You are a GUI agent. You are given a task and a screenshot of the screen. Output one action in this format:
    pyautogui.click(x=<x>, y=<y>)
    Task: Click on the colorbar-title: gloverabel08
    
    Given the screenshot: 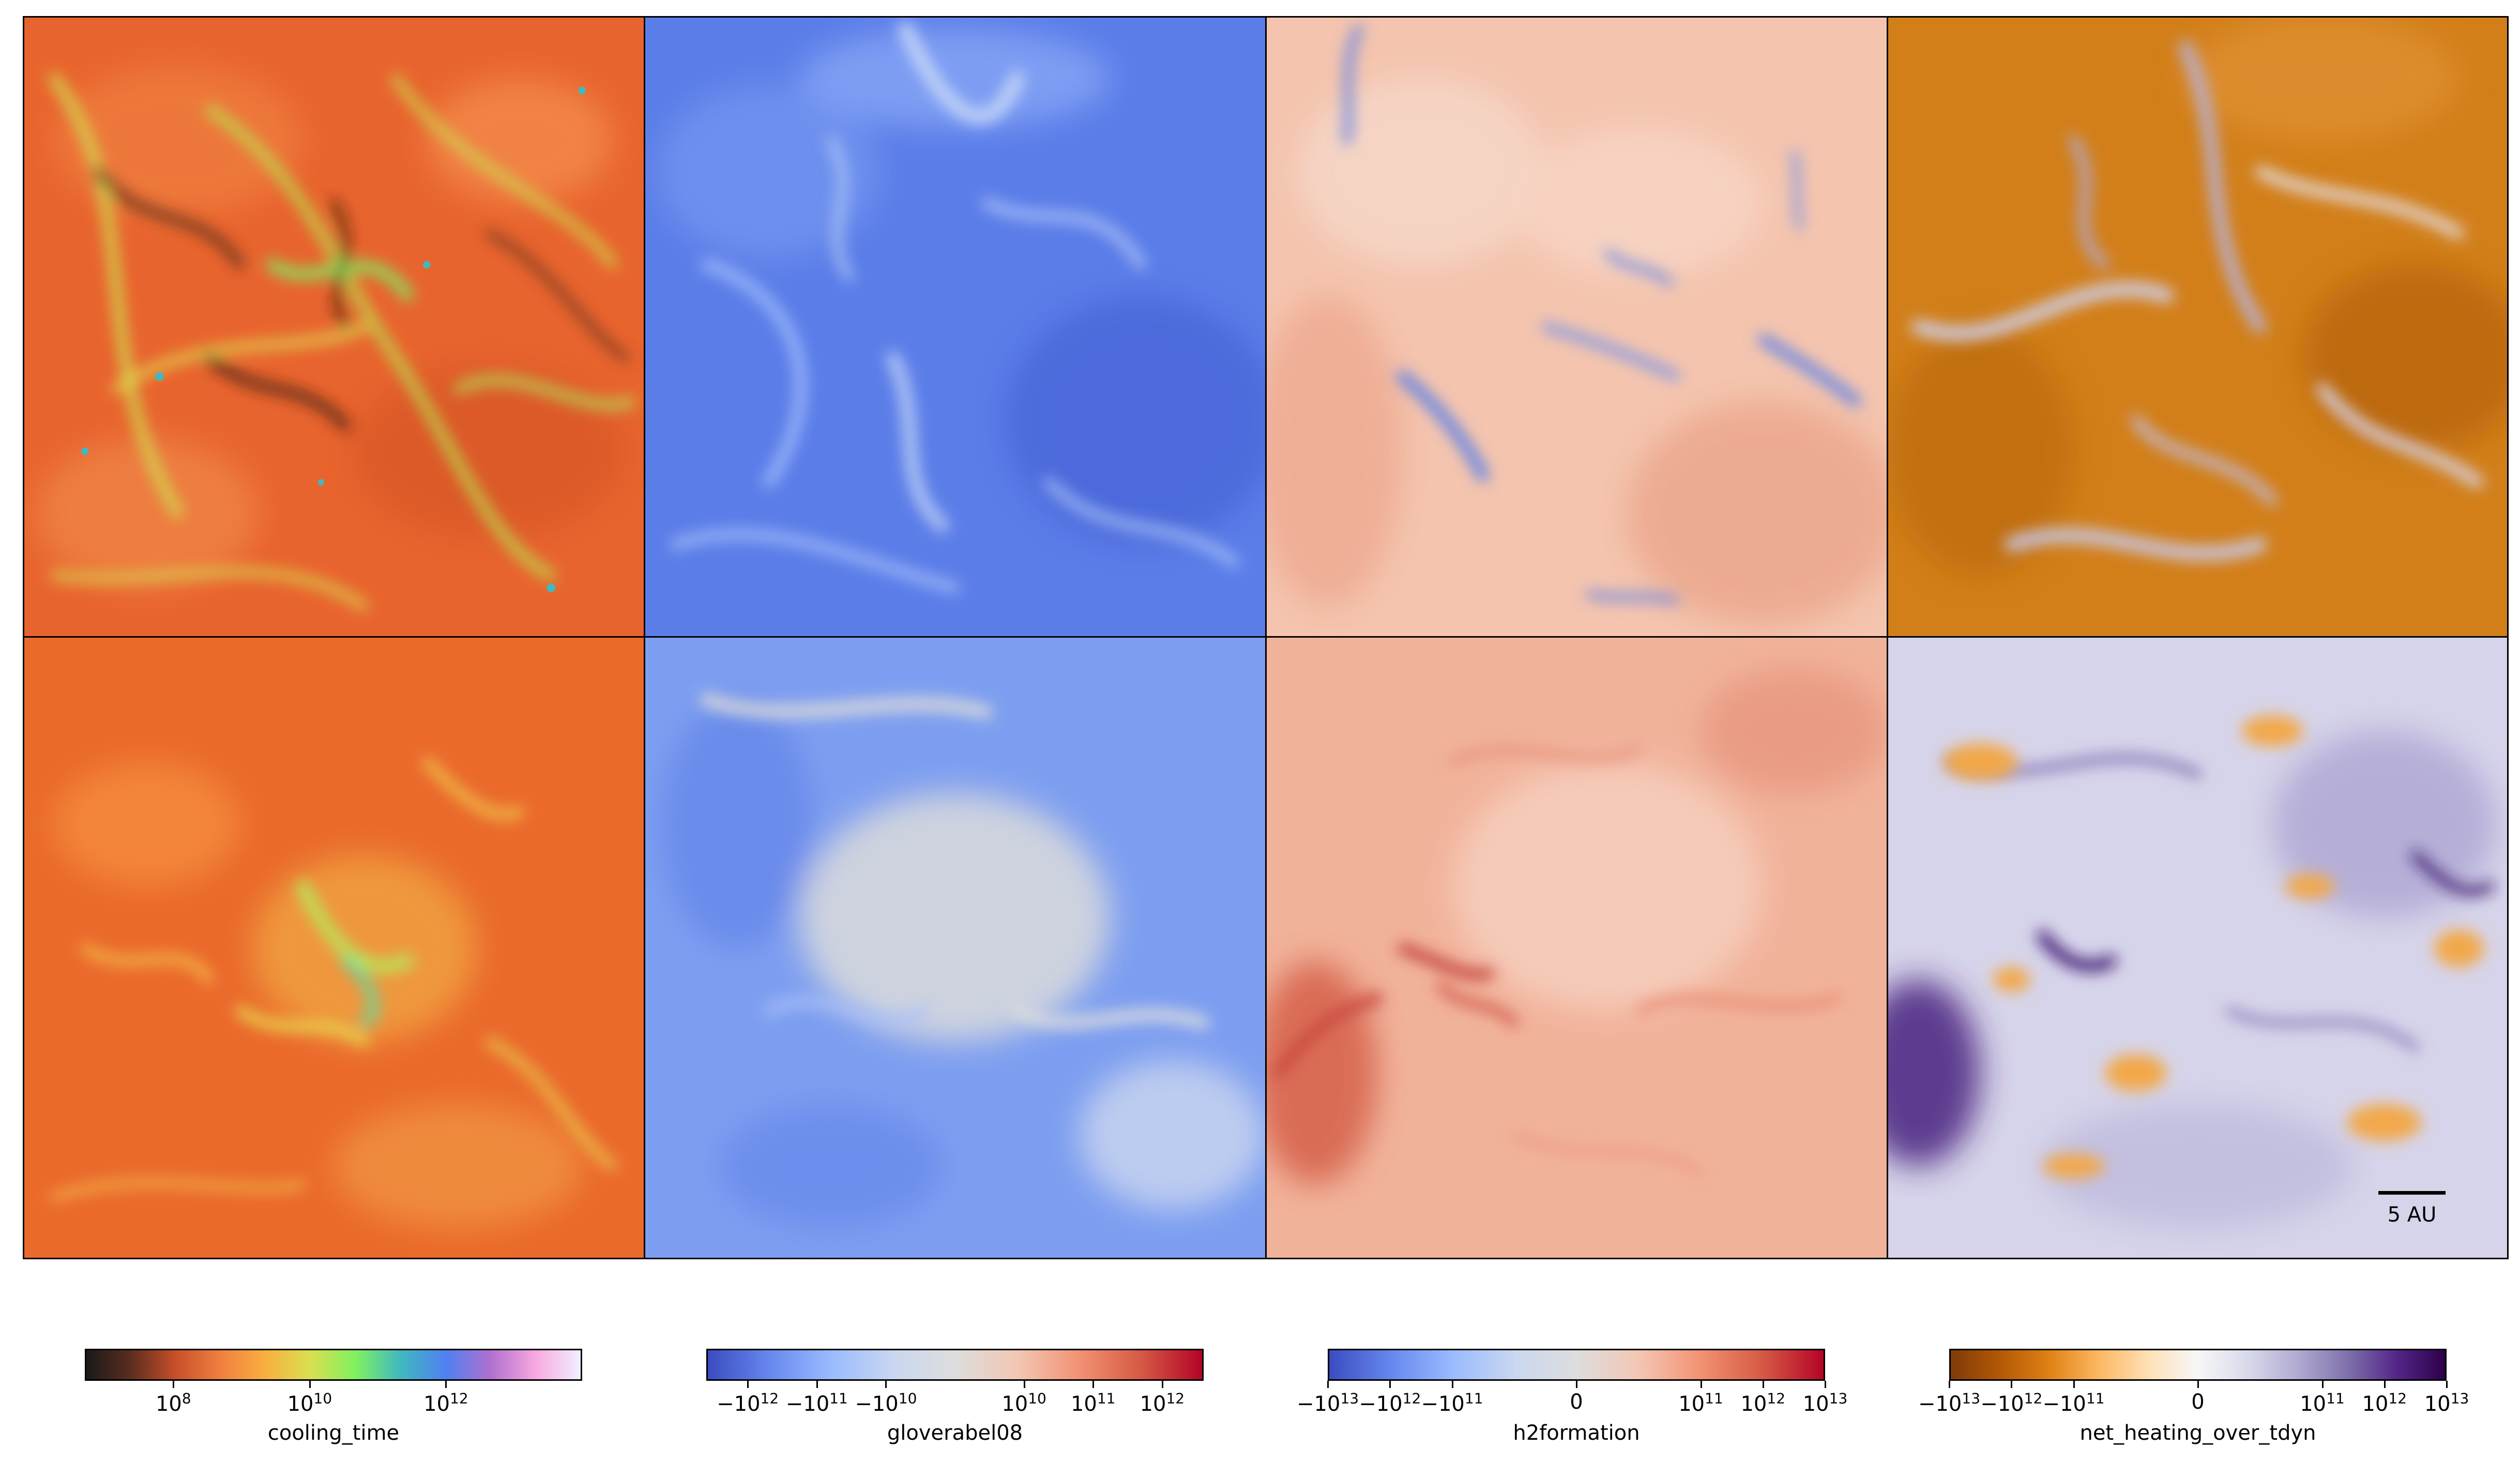 What is the action you would take?
    pyautogui.click(x=955, y=1433)
    